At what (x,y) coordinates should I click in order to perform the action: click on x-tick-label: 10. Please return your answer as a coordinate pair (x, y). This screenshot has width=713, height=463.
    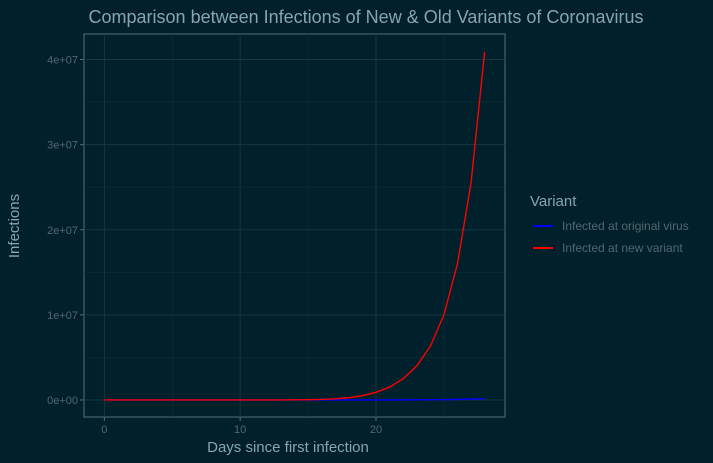
    Looking at the image, I should click on (240, 430).